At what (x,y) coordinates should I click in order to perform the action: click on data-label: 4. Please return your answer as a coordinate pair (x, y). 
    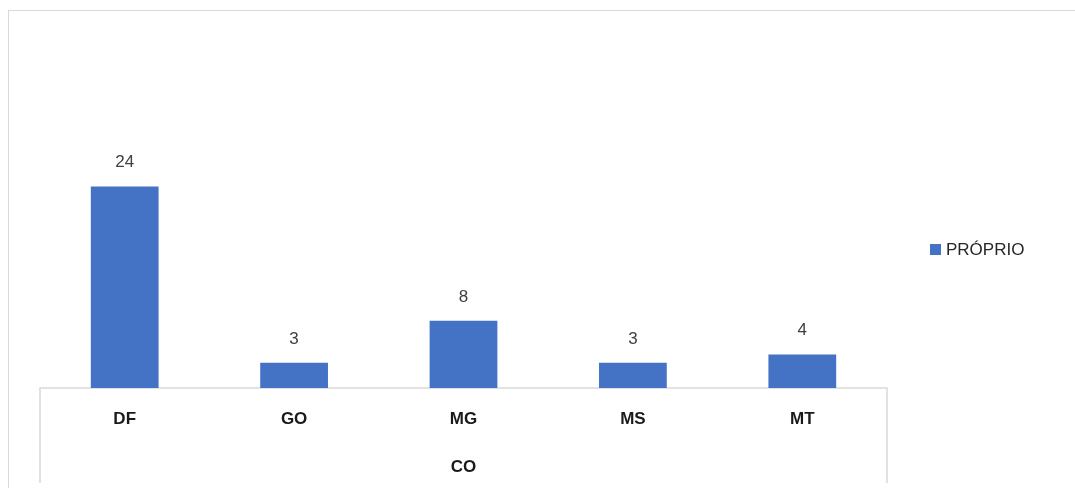
    Looking at the image, I should click on (802, 330).